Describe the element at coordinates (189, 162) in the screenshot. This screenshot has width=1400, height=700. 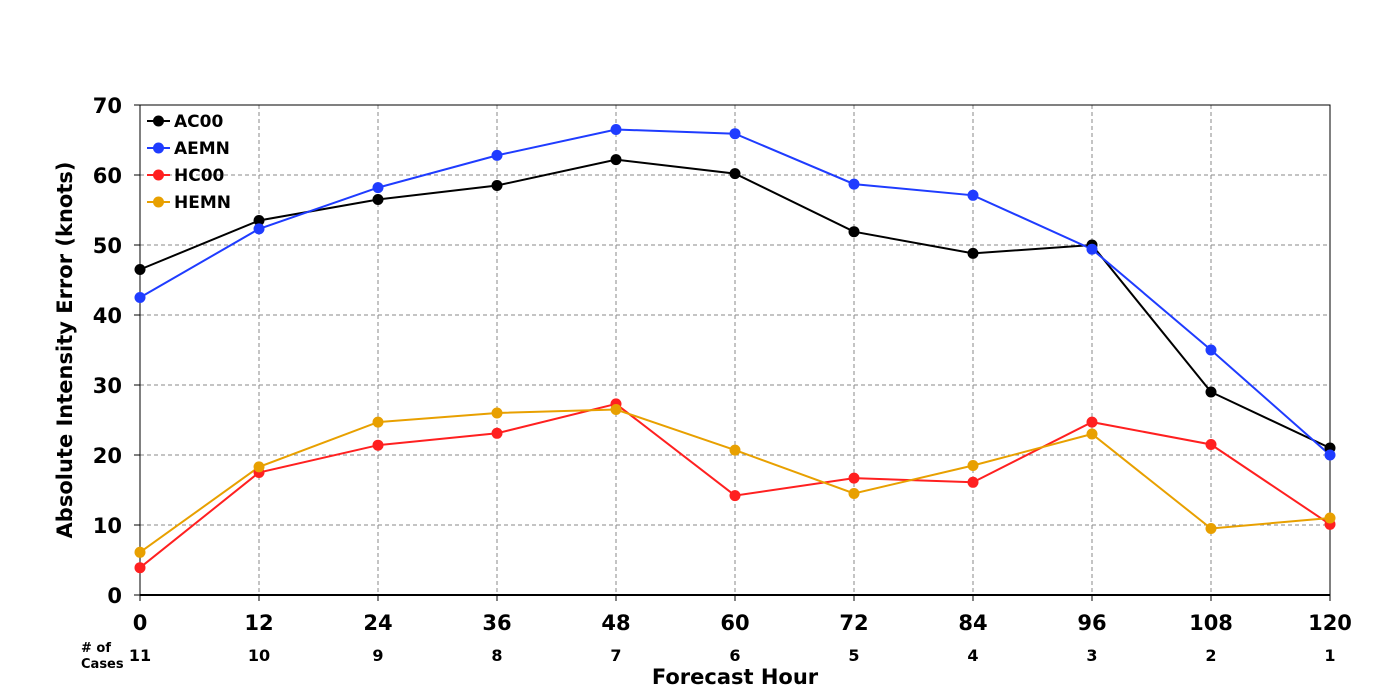
I see `legend: AC00 AEMN HC00 HEMN` at that location.